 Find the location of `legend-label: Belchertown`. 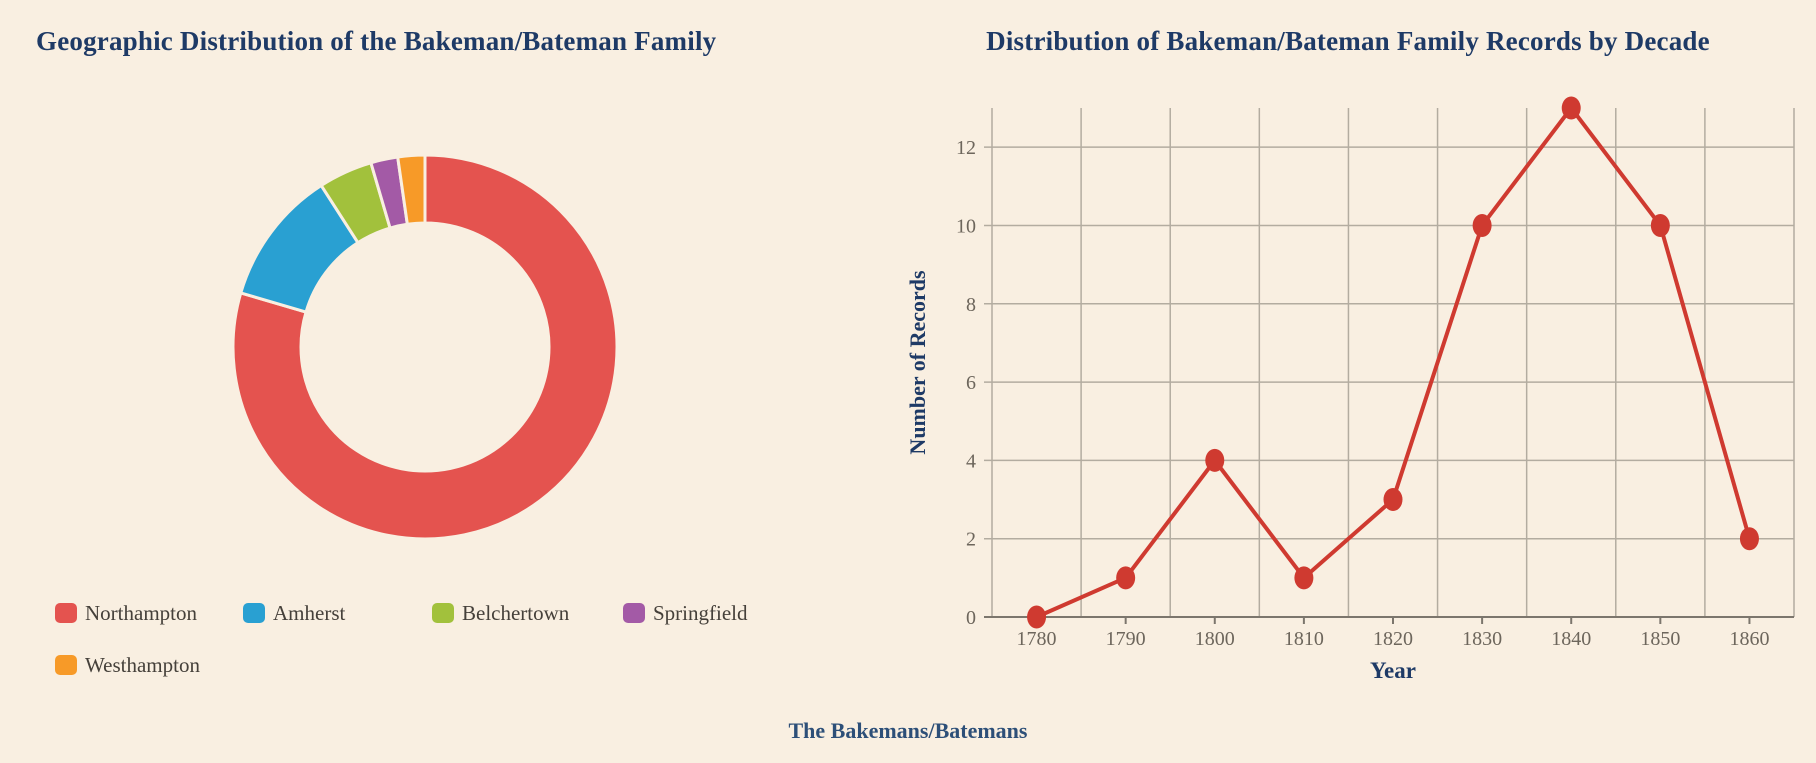

legend-label: Belchertown is located at coordinates (516, 612).